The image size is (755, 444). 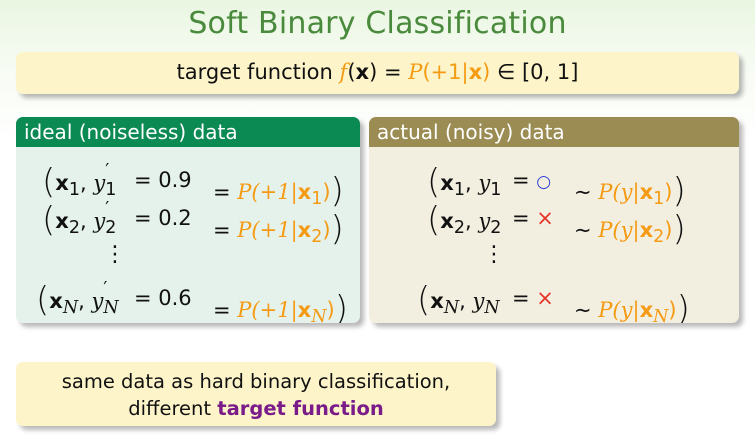 I want to click on ideal-row-2-px: x, so click(x=304, y=230).